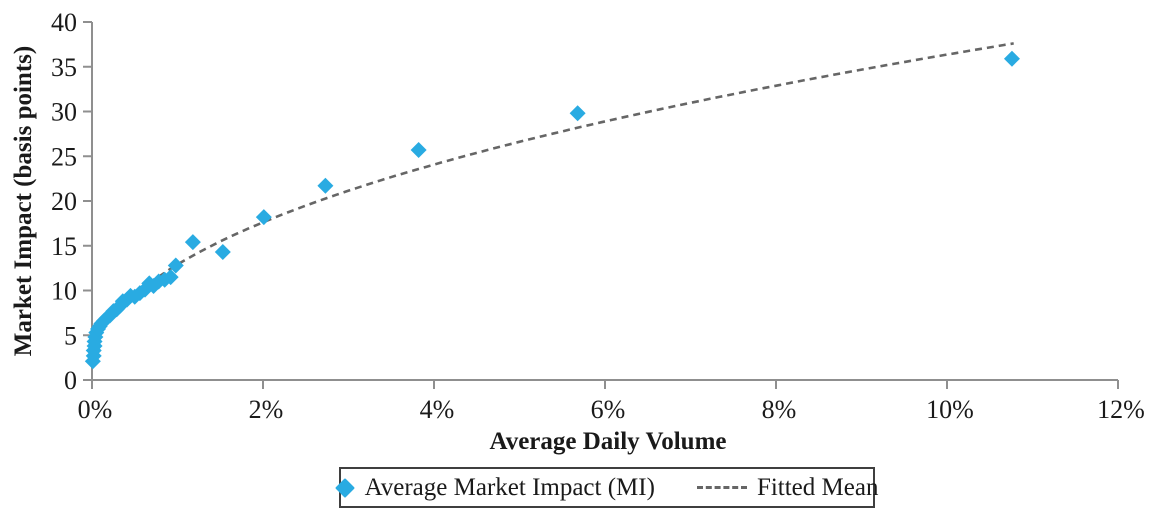  Describe the element at coordinates (64, 291) in the screenshot. I see `y-tick-label: 10` at that location.